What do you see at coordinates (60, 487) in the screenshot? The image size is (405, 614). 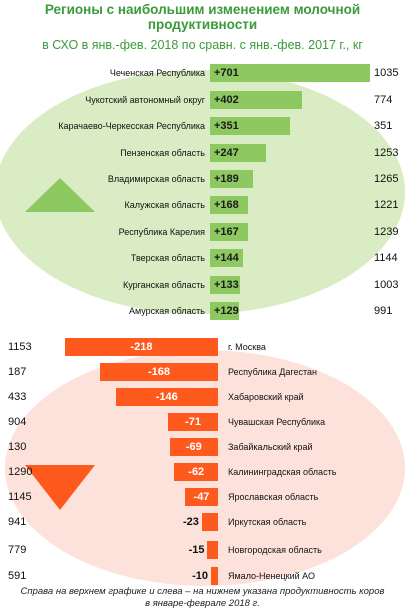 I see `down-triangle` at bounding box center [60, 487].